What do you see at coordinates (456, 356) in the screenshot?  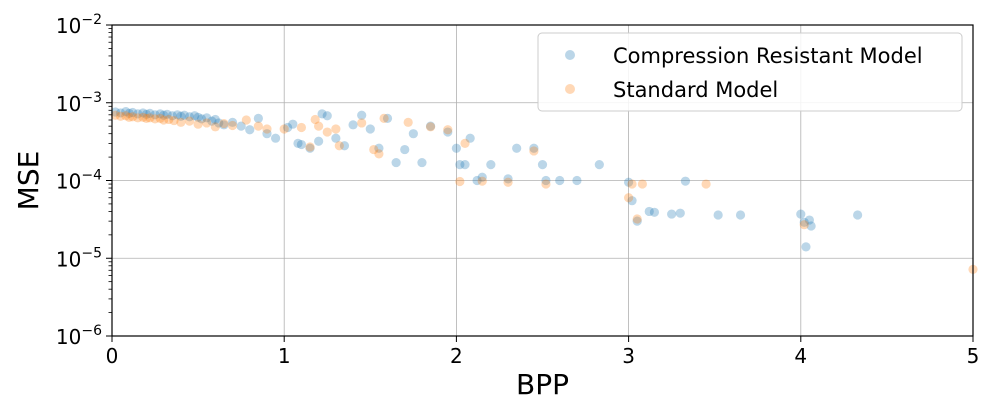 I see `x-tick-label: 2` at bounding box center [456, 356].